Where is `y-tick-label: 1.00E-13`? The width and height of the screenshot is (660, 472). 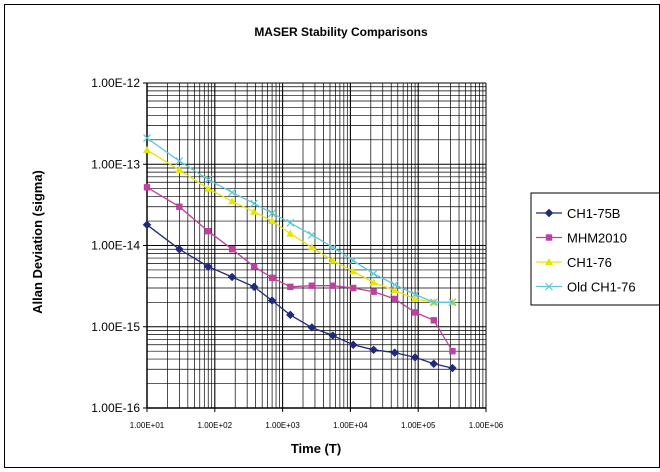 y-tick-label: 1.00E-13 is located at coordinates (115, 164).